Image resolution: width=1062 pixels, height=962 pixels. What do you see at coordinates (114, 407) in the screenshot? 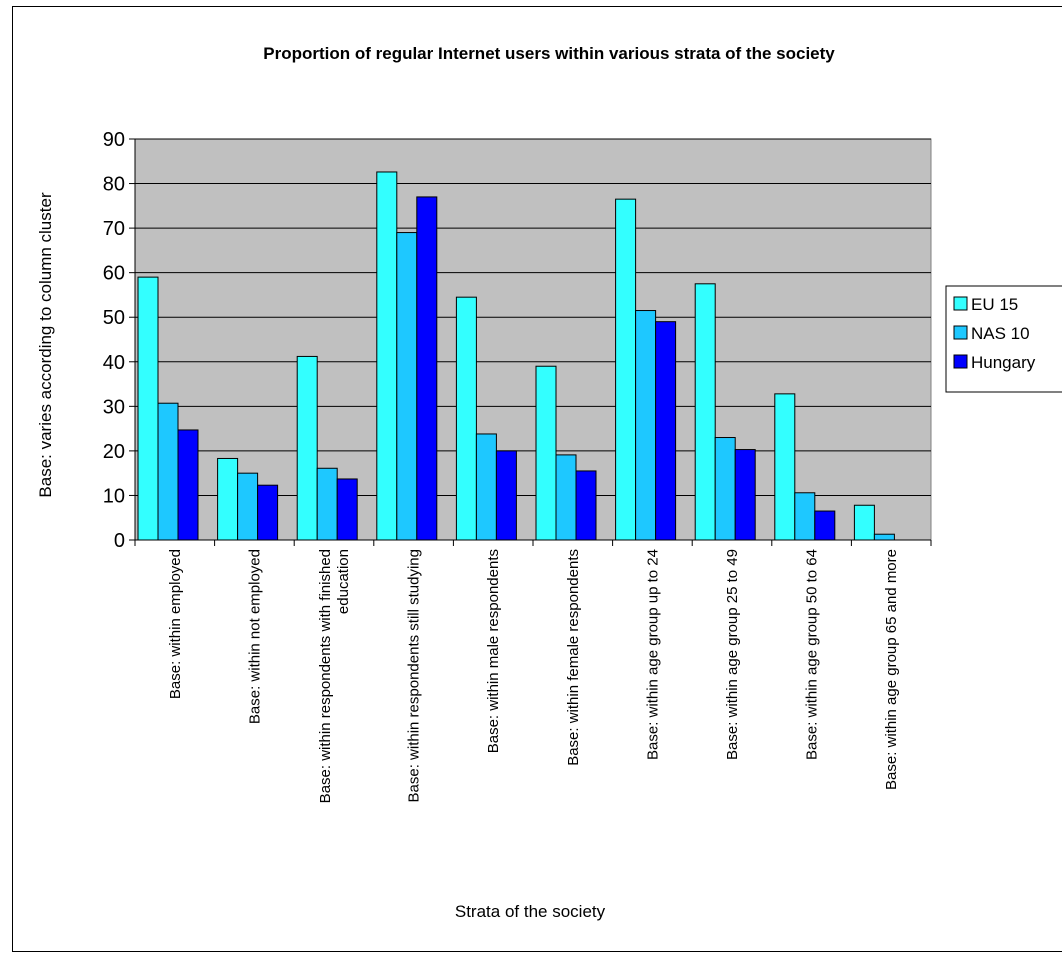
I see `y-tick-label: 30` at bounding box center [114, 407].